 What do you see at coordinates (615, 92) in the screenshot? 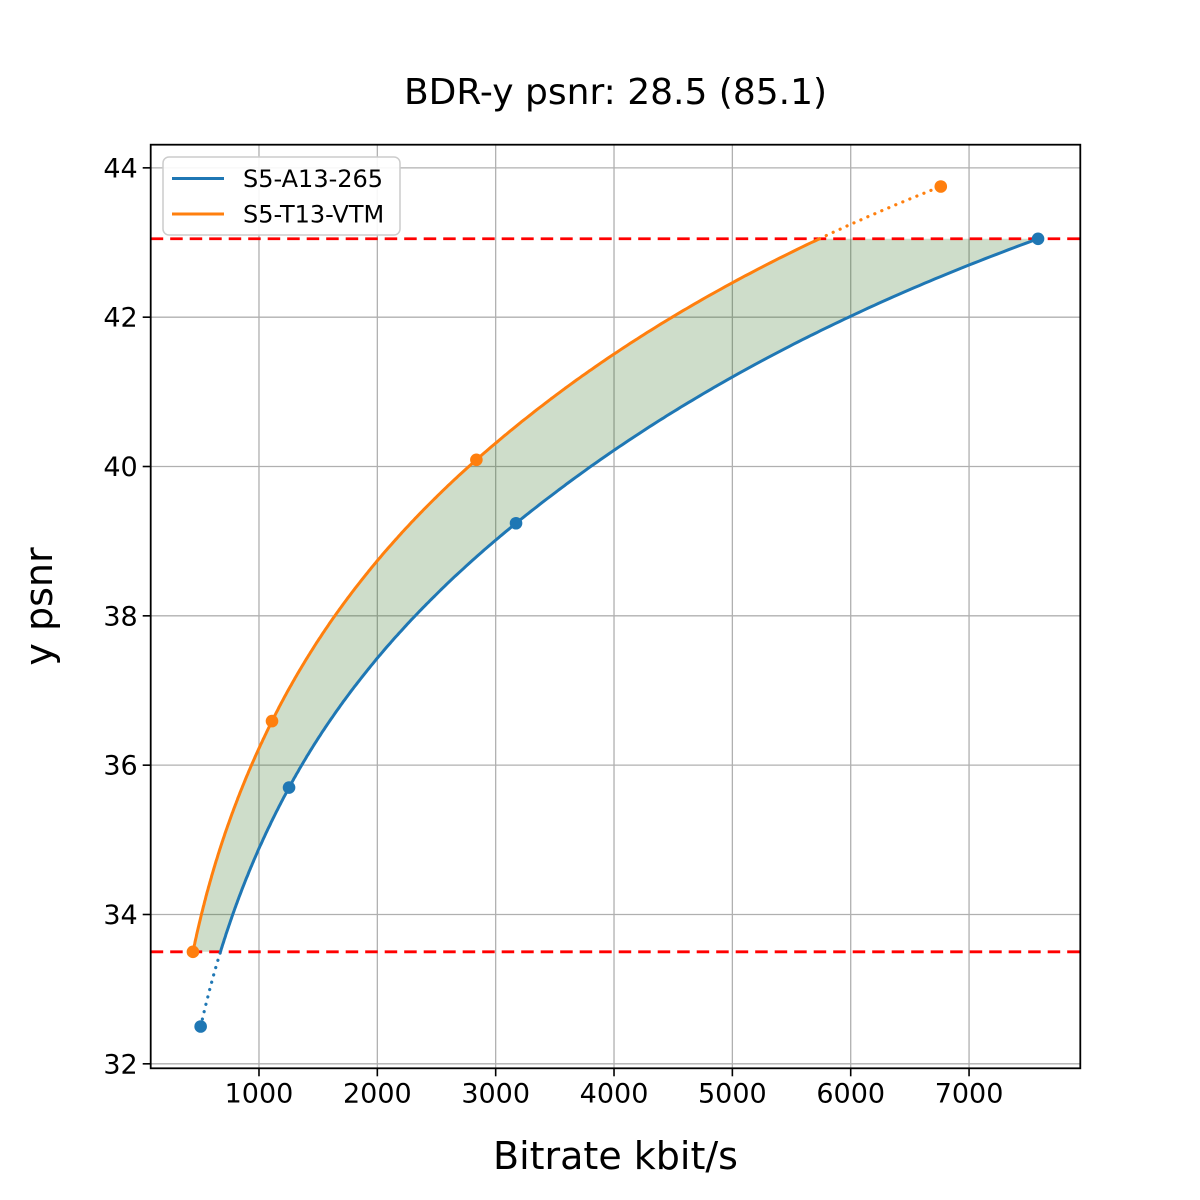
I see `chart-title: BDR-y psnr: 28.5 (85.1)` at bounding box center [615, 92].